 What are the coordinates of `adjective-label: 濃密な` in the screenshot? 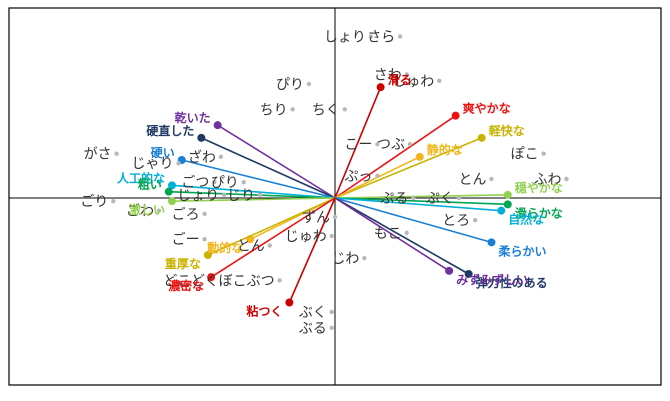 It's located at (186, 285).